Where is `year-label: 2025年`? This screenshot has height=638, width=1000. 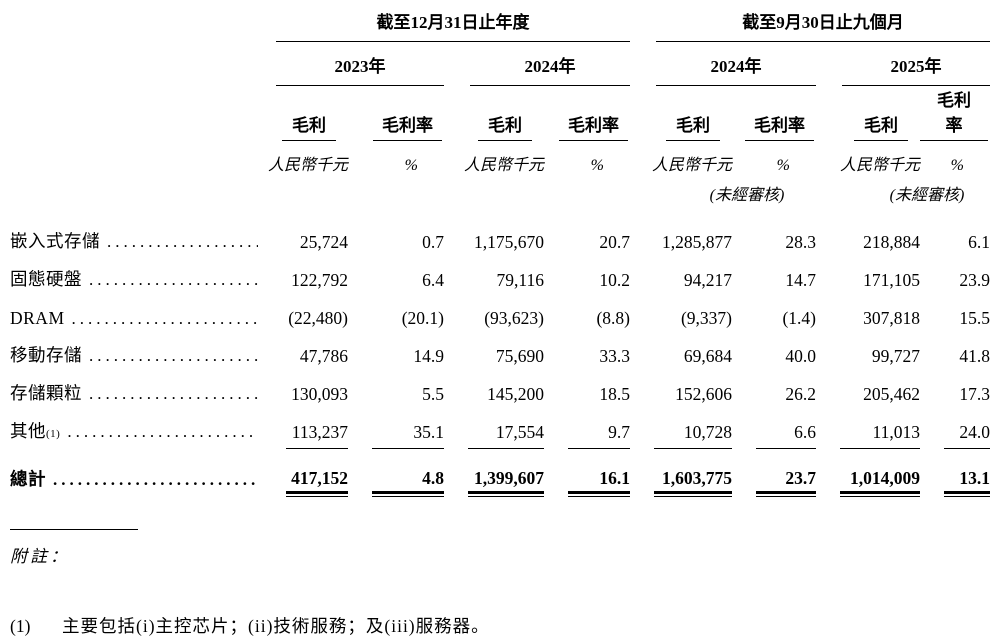
year-label: 2025年 is located at coordinates (916, 69).